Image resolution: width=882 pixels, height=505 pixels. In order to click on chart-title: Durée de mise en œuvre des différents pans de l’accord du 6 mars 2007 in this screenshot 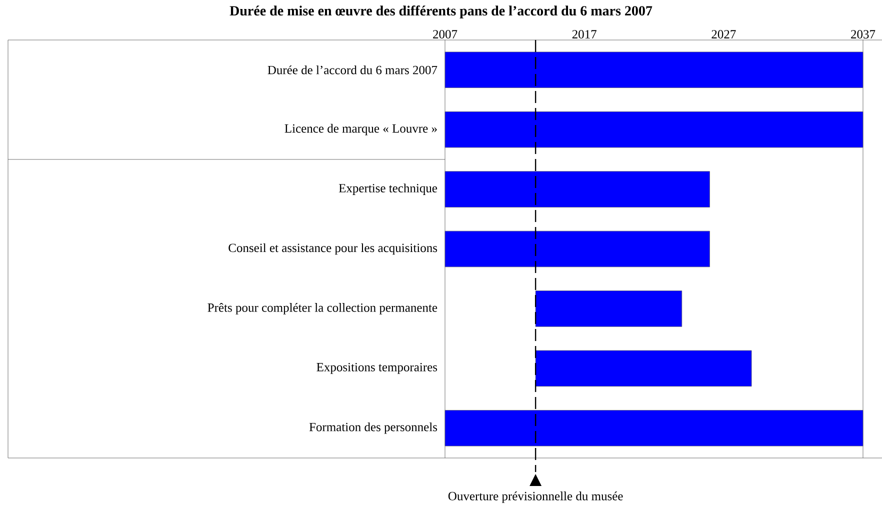, I will do `click(441, 12)`.